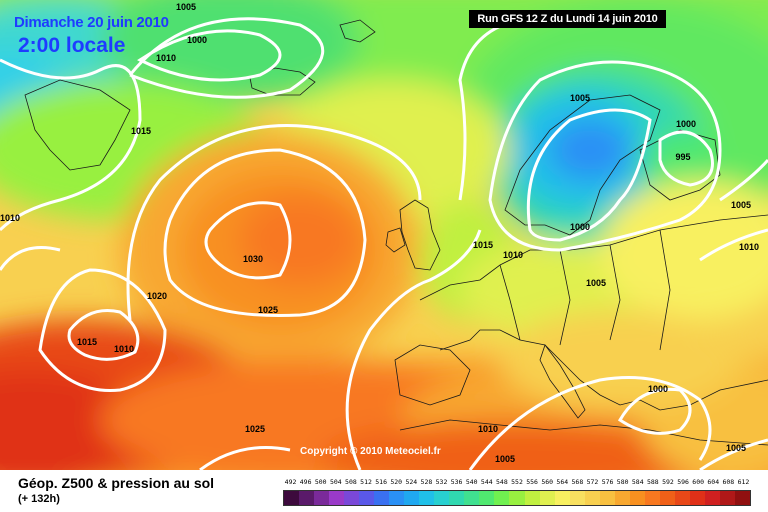 Image resolution: width=768 pixels, height=512 pixels. What do you see at coordinates (290, 482) in the screenshot?
I see `color-scale-value: 492` at bounding box center [290, 482].